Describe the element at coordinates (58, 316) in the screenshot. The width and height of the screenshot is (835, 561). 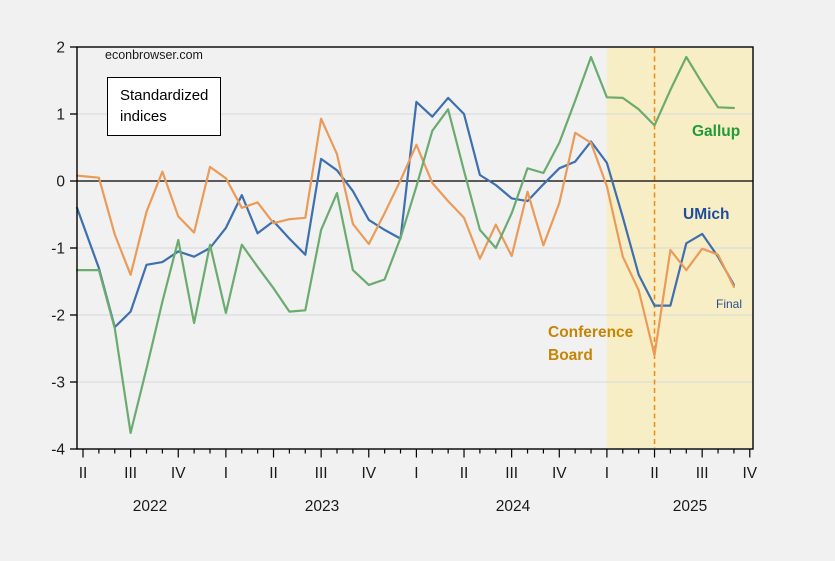
I see `y-axis-label--2: -2` at that location.